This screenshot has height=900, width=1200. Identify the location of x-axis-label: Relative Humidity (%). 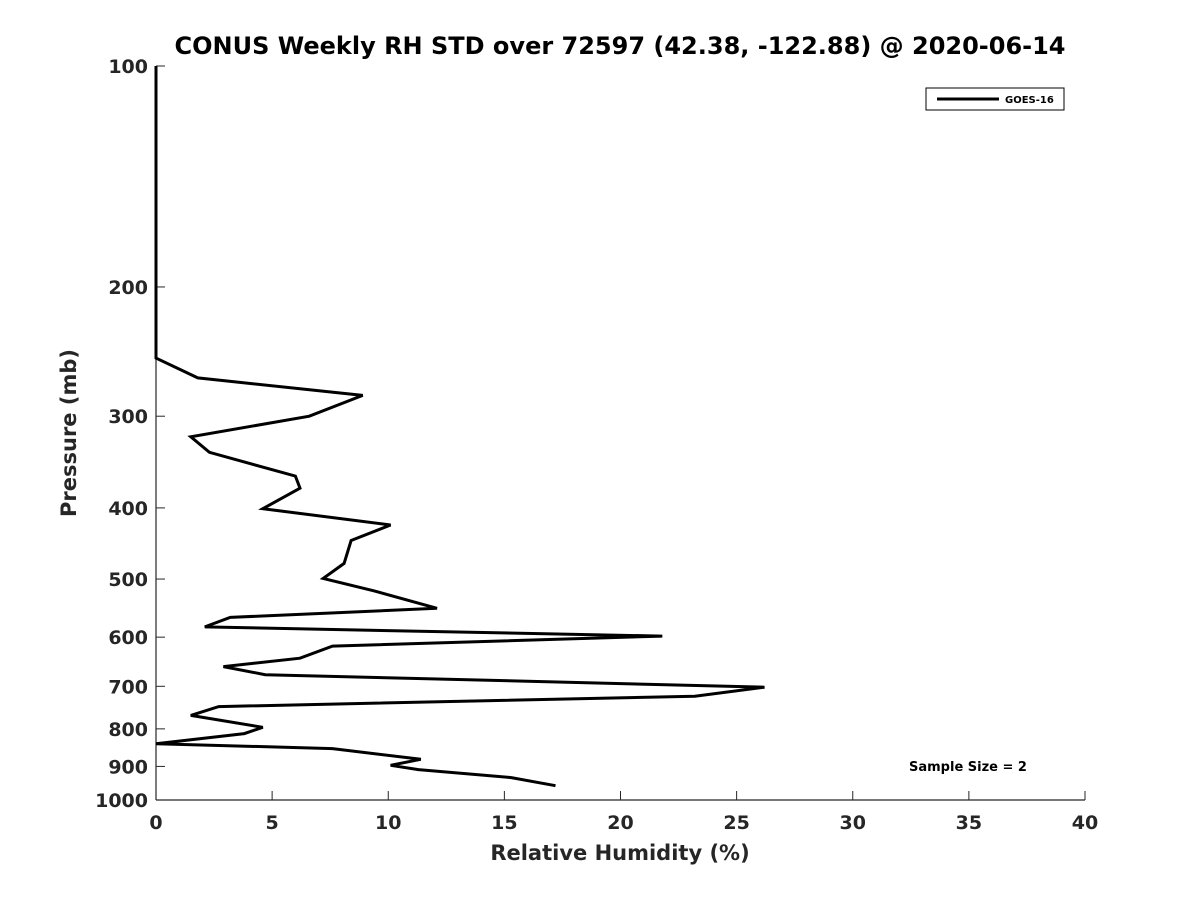
(619, 853).